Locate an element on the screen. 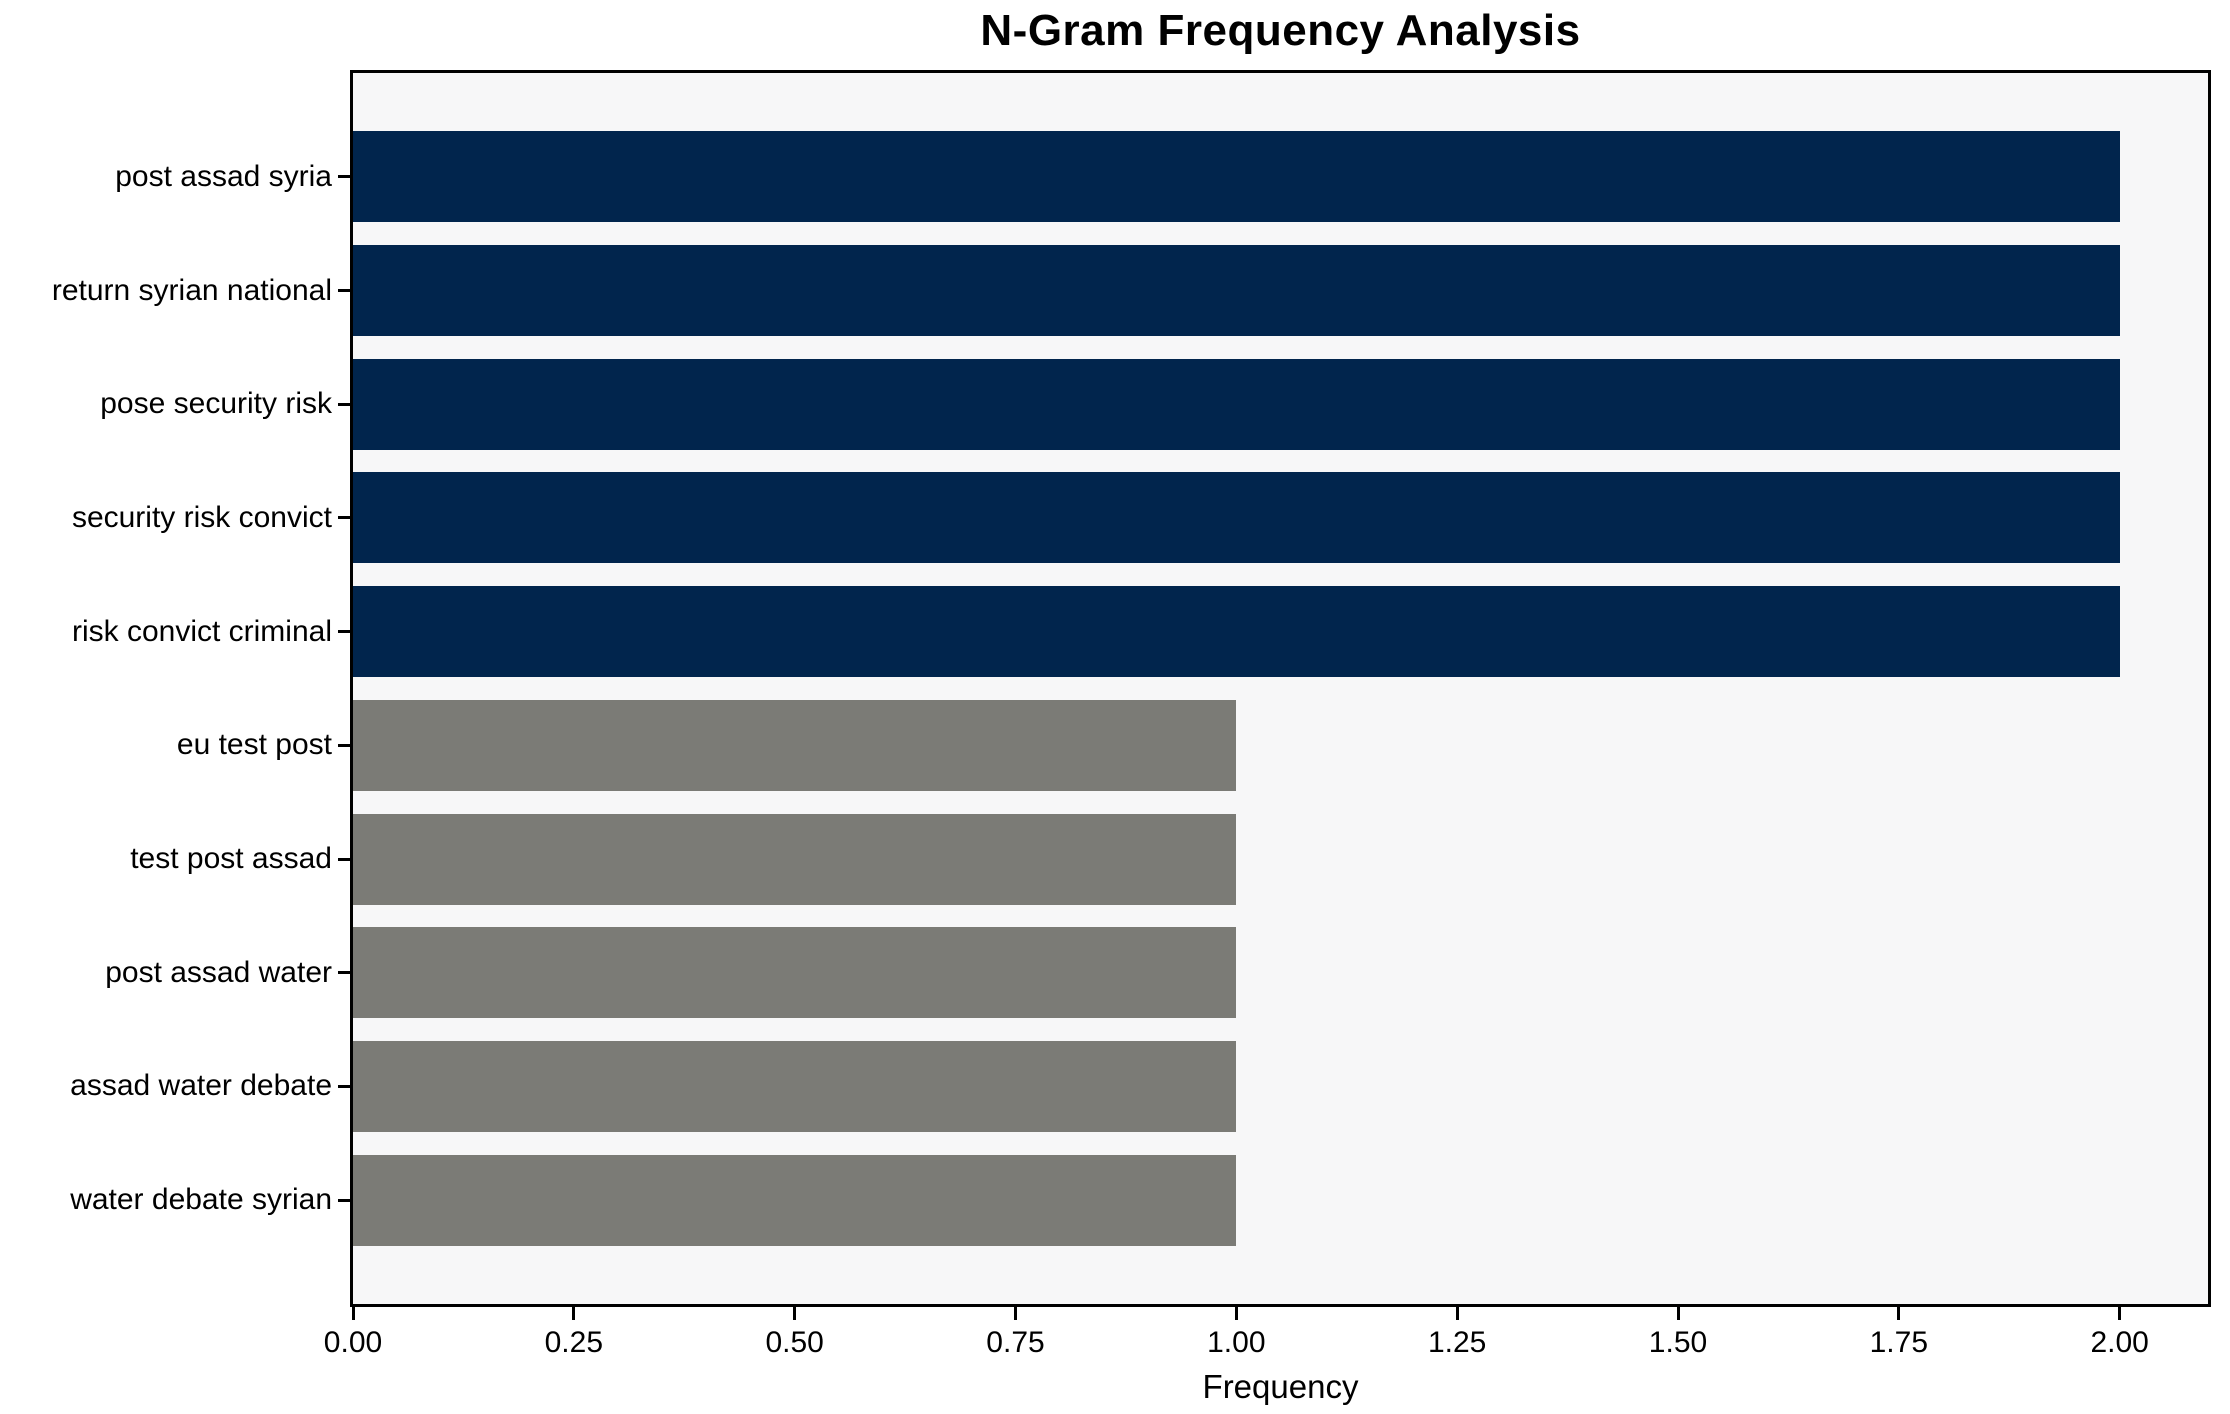 This screenshot has height=1414, width=2230. bar-assad-water-debate is located at coordinates (795, 1086).